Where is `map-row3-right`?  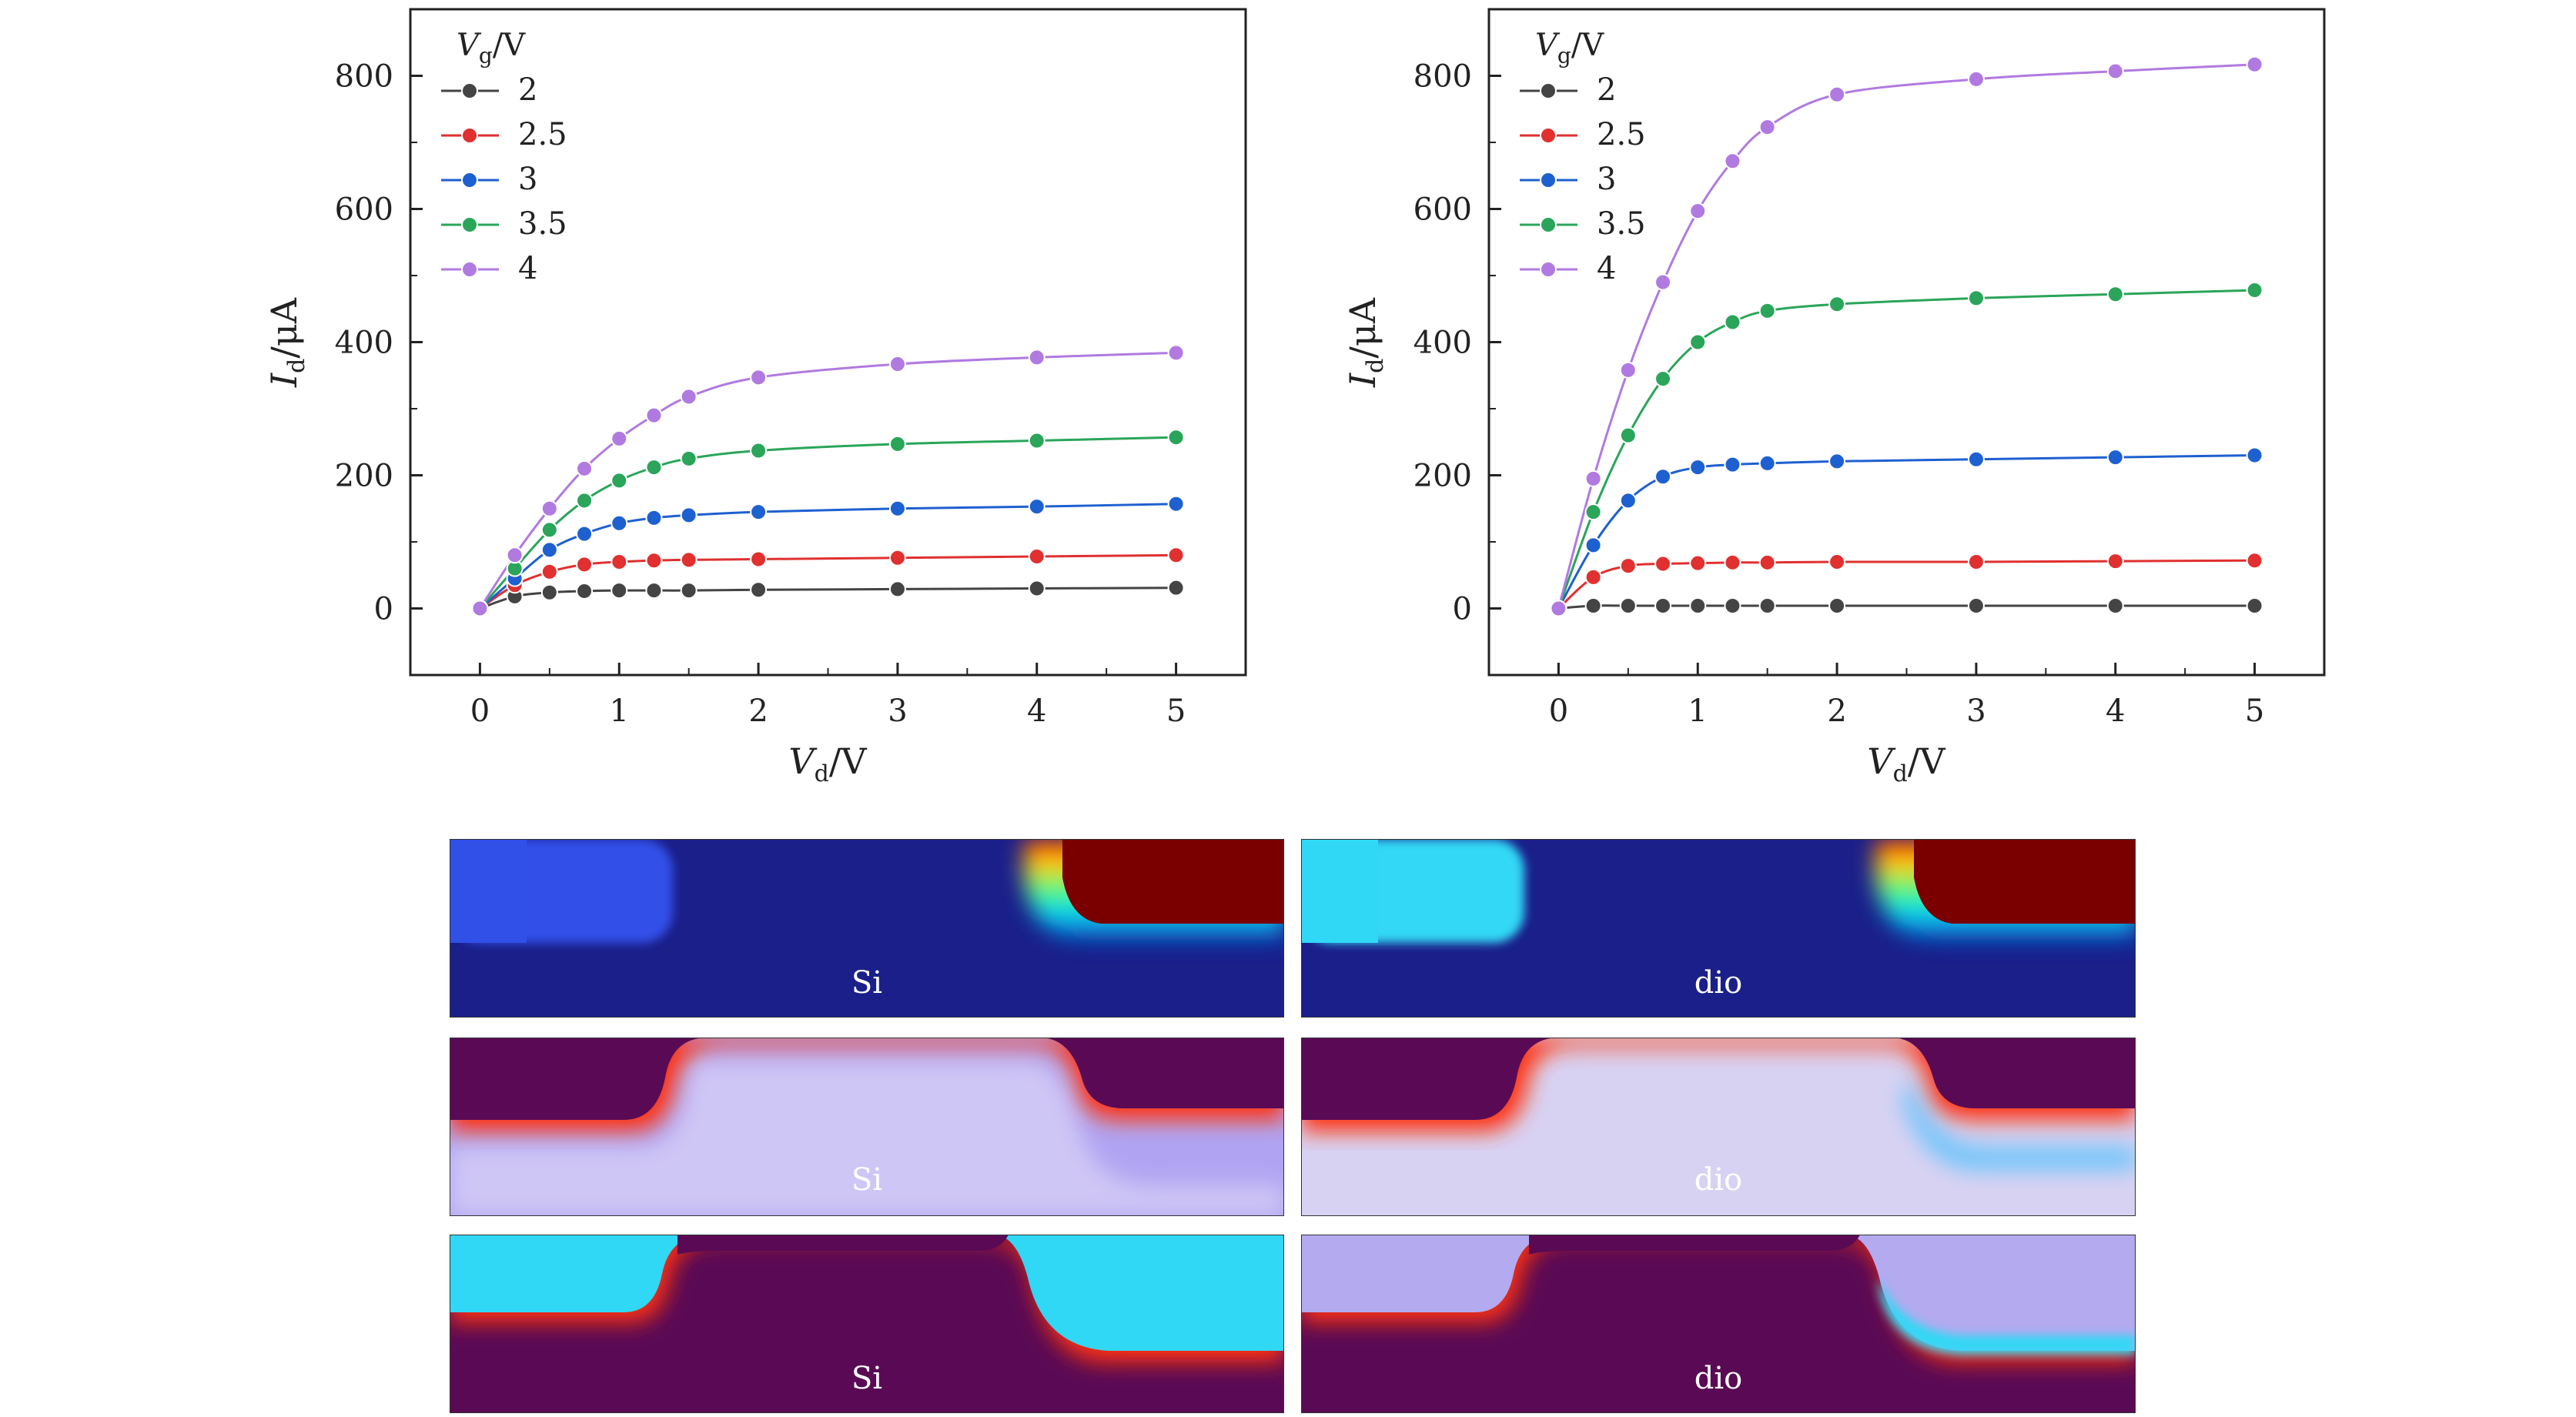 map-row3-right is located at coordinates (1719, 1324).